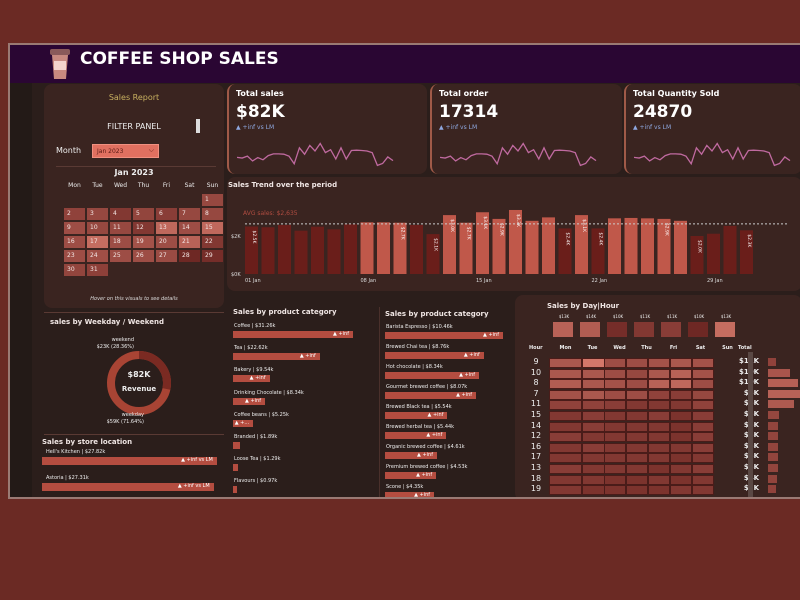 The height and width of the screenshot is (600, 800). I want to click on calendar-day: 13, so click(166, 228).